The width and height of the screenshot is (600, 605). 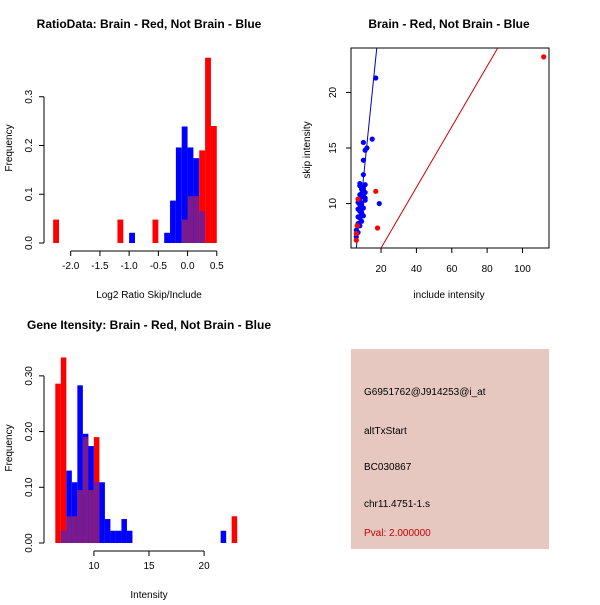 I want to click on intensity-histogram-ylabel: Frequency, so click(x=9, y=447).